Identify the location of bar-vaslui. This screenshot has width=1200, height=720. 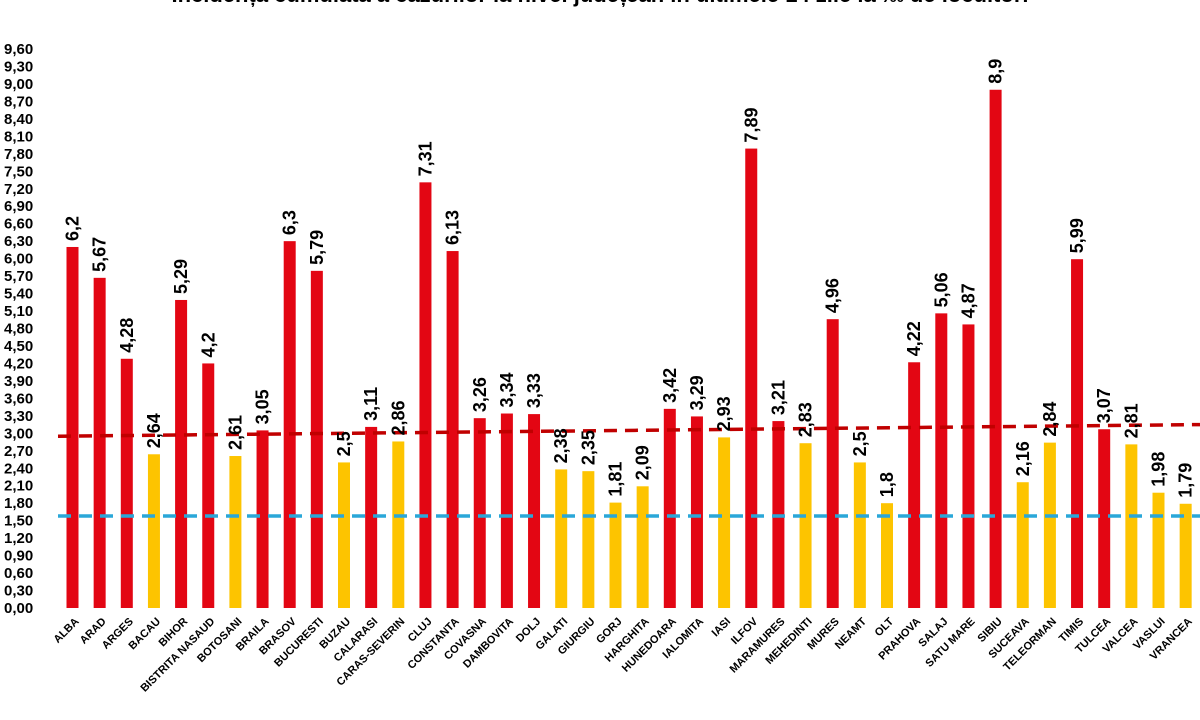
(1158, 550).